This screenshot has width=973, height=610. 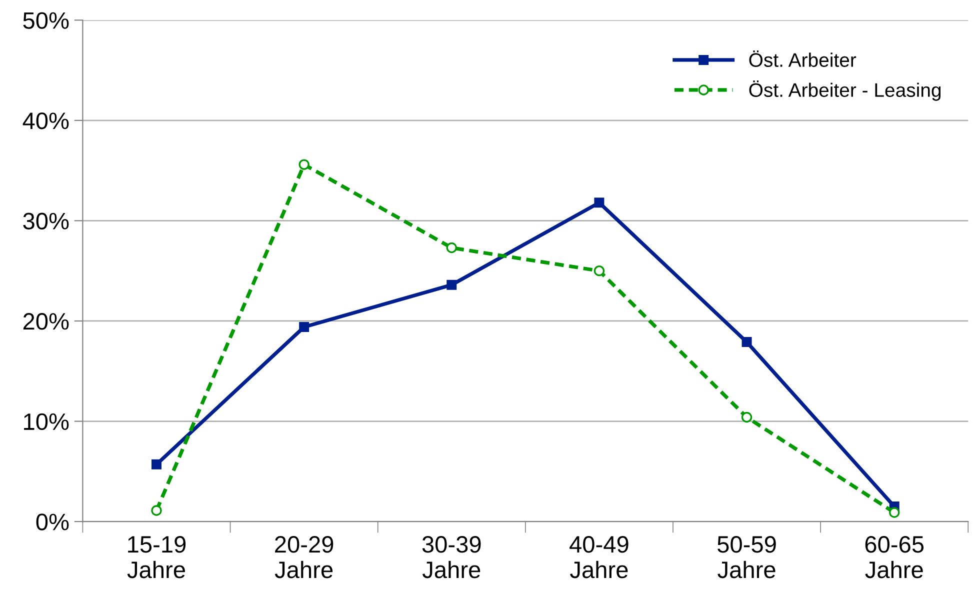 What do you see at coordinates (46, 321) in the screenshot?
I see `y-tick-label: 20%` at bounding box center [46, 321].